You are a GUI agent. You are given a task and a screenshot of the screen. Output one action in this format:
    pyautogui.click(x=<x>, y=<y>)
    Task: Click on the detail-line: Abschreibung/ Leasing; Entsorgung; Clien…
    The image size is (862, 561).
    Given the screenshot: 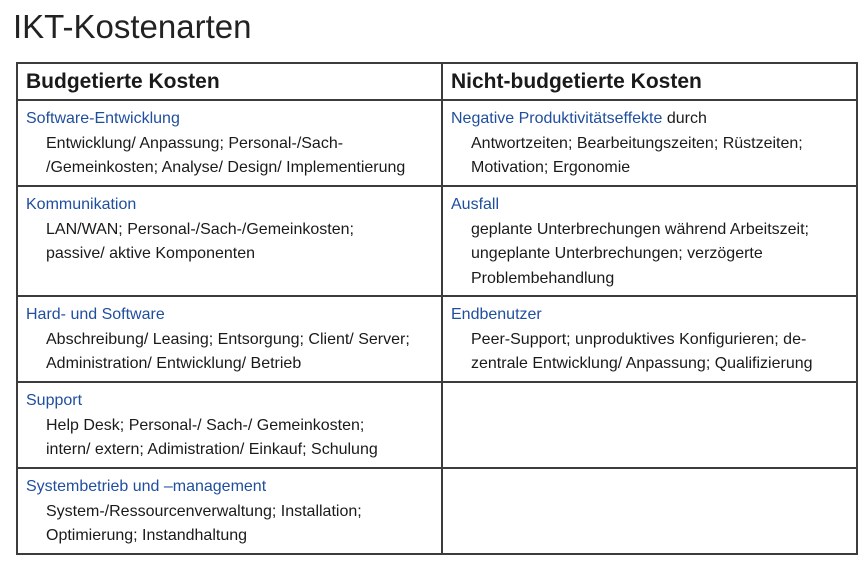 What is the action you would take?
    pyautogui.click(x=228, y=339)
    